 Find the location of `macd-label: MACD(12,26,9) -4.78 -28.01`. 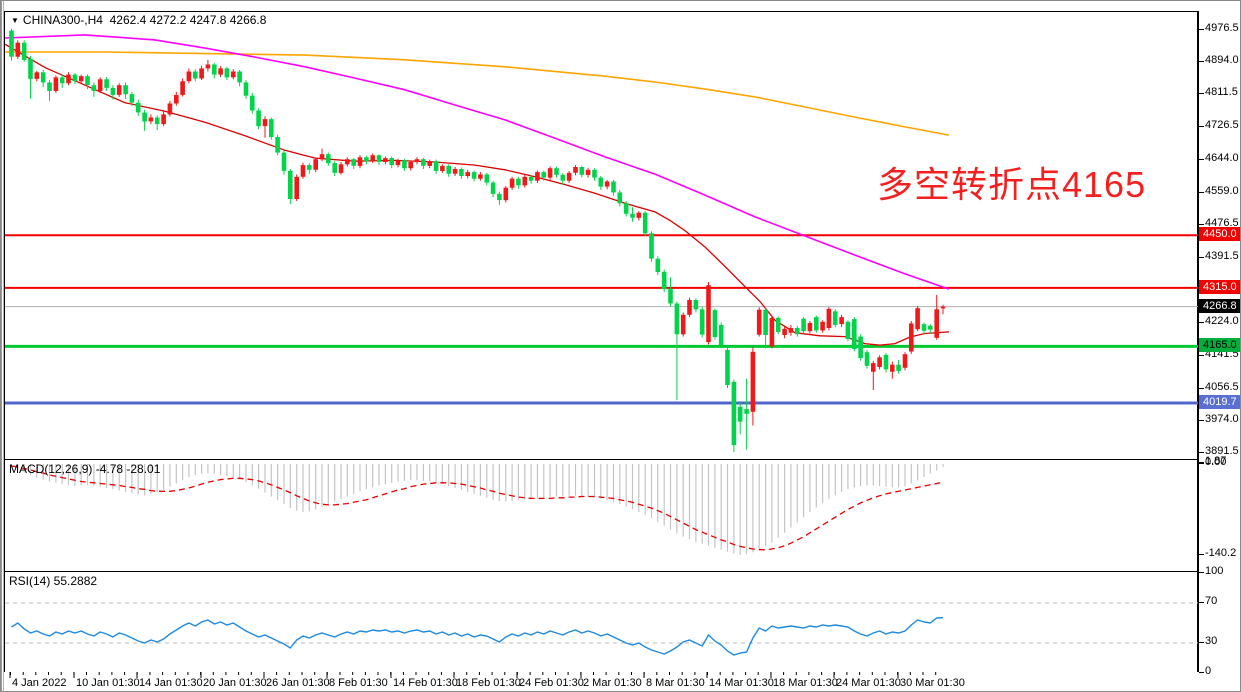

macd-label: MACD(12,26,9) -4.78 -28.01 is located at coordinates (85, 469).